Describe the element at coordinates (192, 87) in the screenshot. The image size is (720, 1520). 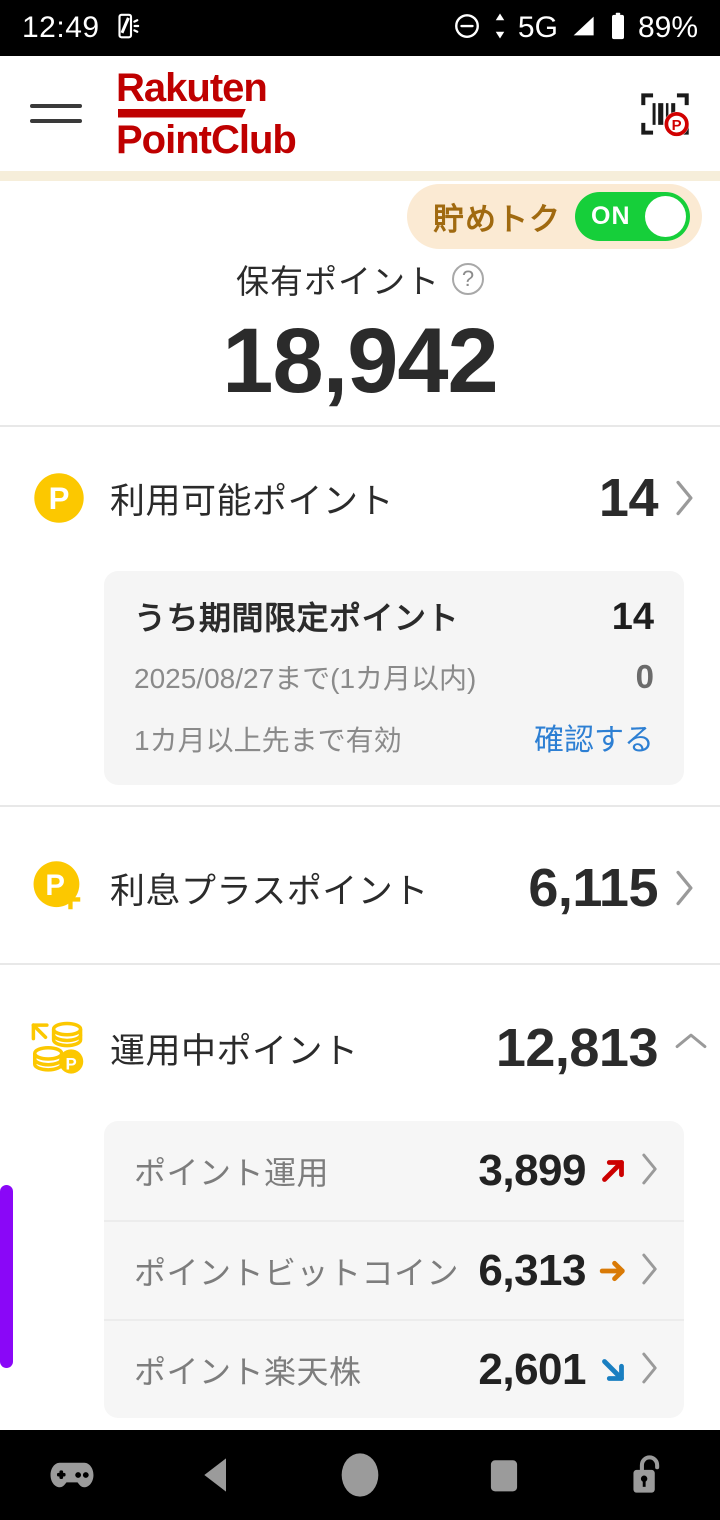
I see `brand-line-rakuten: Rakuten` at that location.